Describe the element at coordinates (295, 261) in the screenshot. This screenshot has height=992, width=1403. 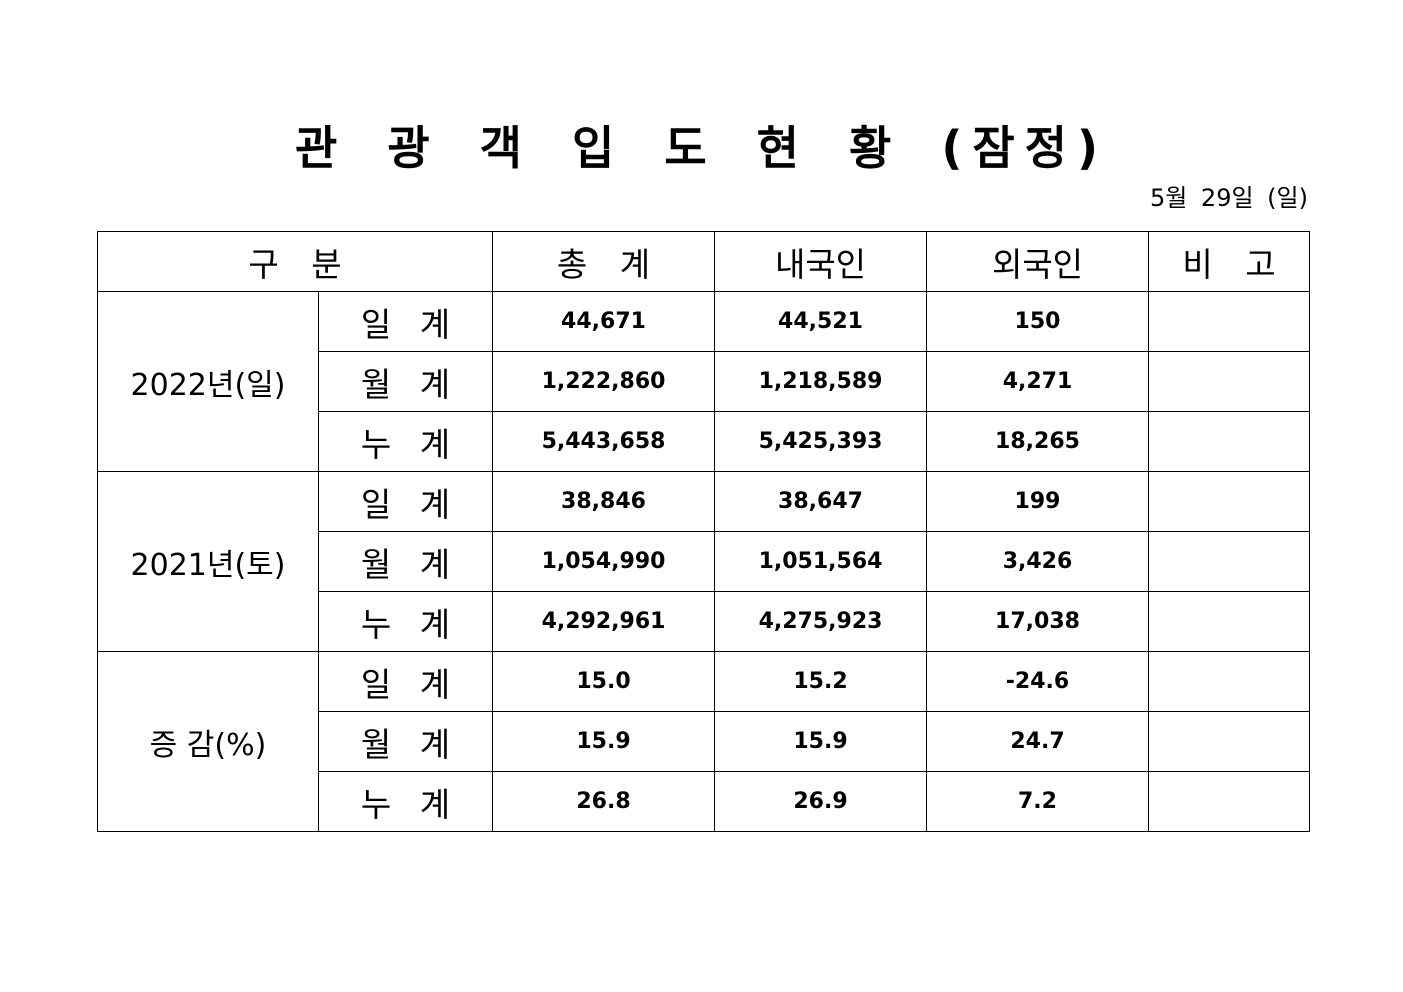
I see `column-header: 구 분` at that location.